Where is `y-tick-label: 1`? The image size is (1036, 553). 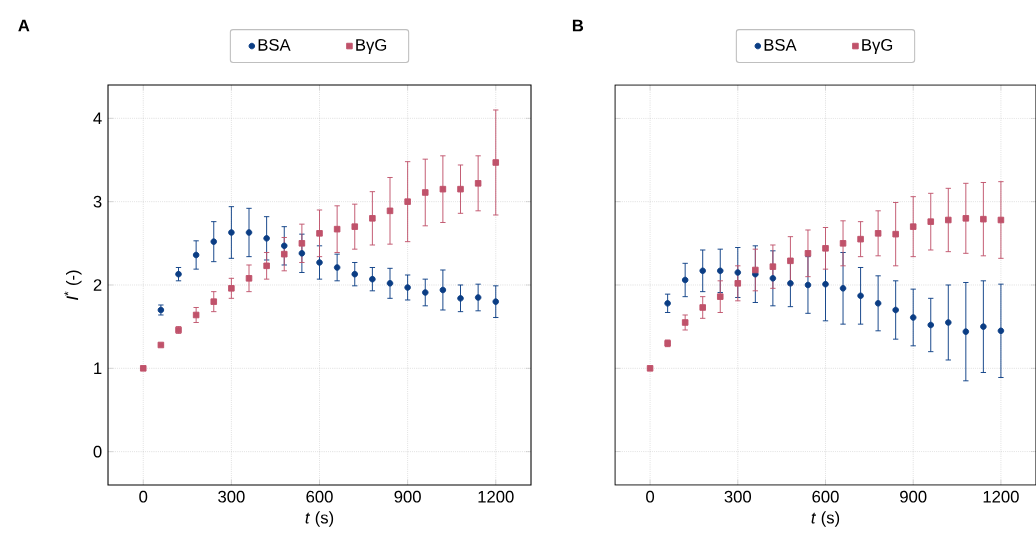
y-tick-label: 1 is located at coordinates (98, 368).